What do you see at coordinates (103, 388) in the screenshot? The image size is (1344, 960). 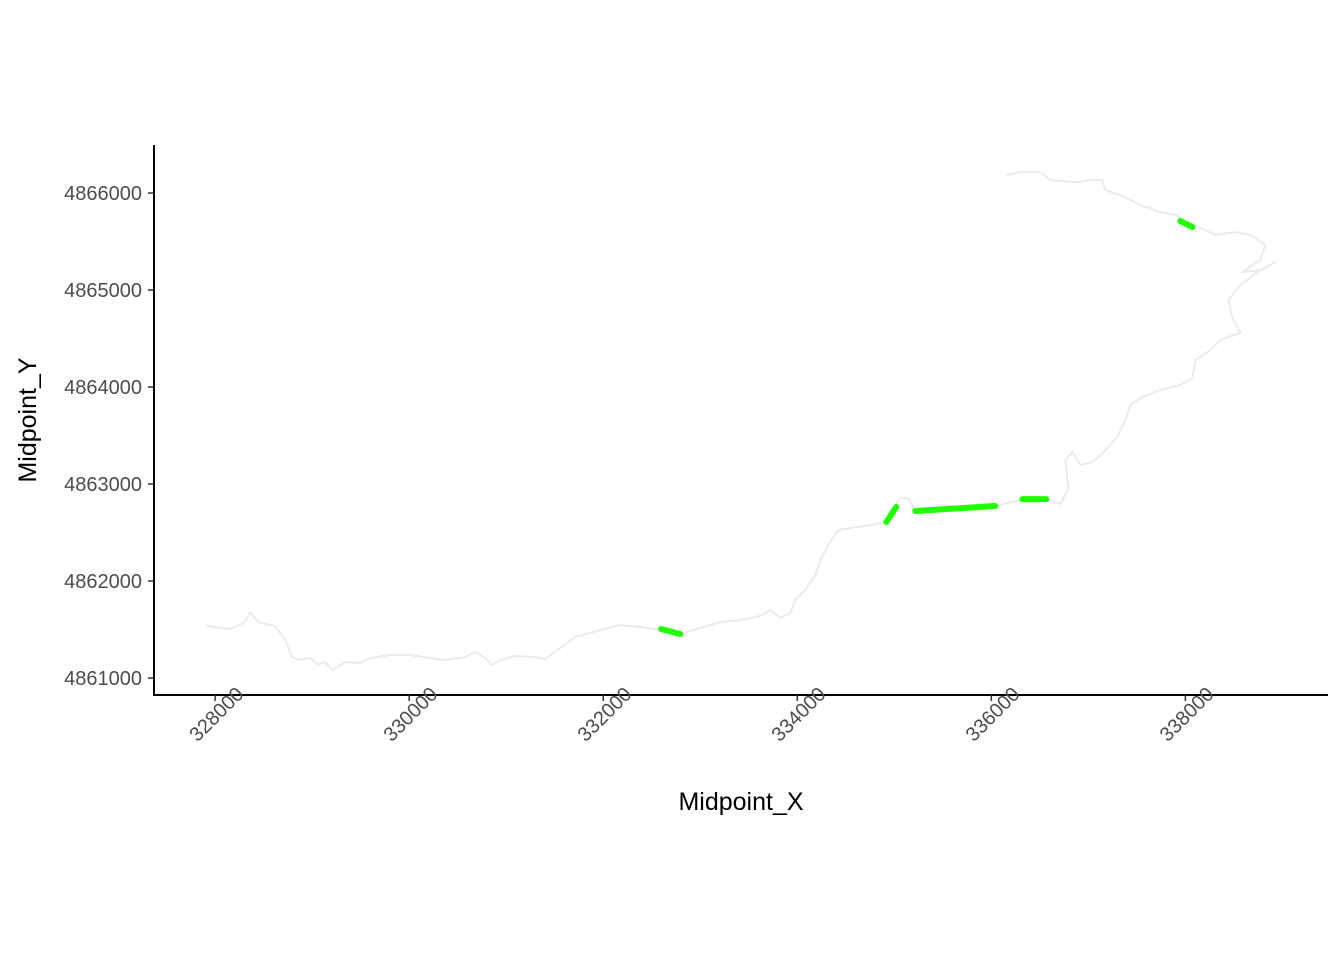 I see `y-tick-label: 4864000` at bounding box center [103, 388].